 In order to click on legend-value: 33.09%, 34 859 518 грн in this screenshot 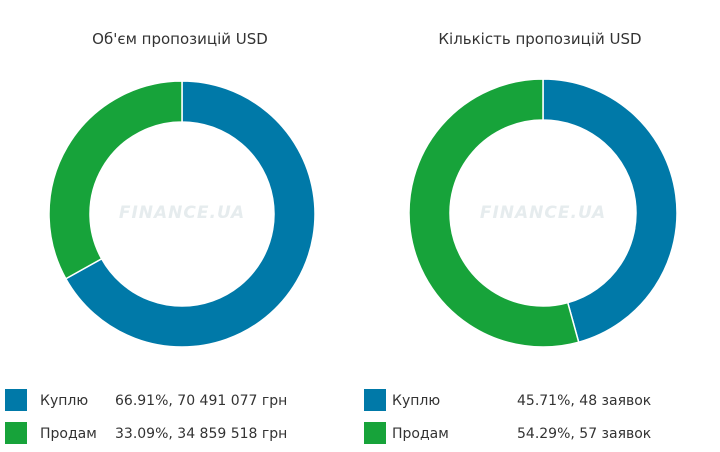, I will do `click(201, 434)`.